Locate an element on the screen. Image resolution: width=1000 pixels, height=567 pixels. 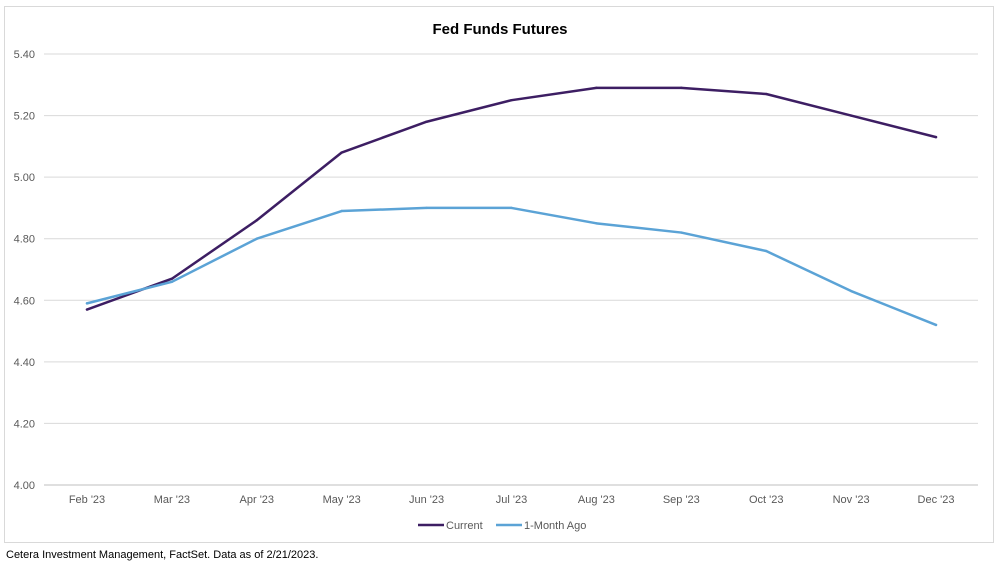
x-tick-label: Dec '23 is located at coordinates (936, 500).